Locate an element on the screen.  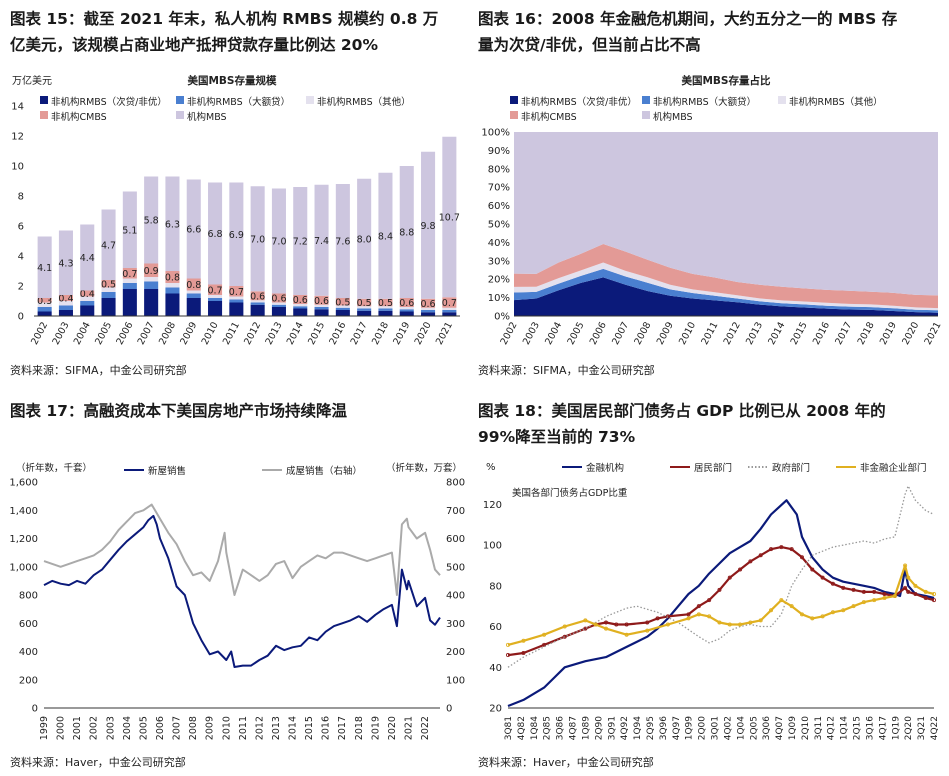
fig17-ytick-left: 1,000 is located at coordinates (23, 567).